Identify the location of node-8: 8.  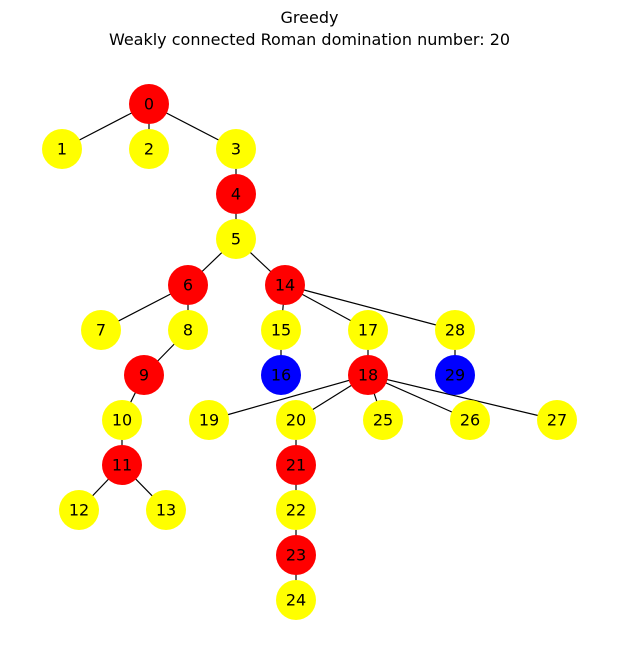
(188, 330).